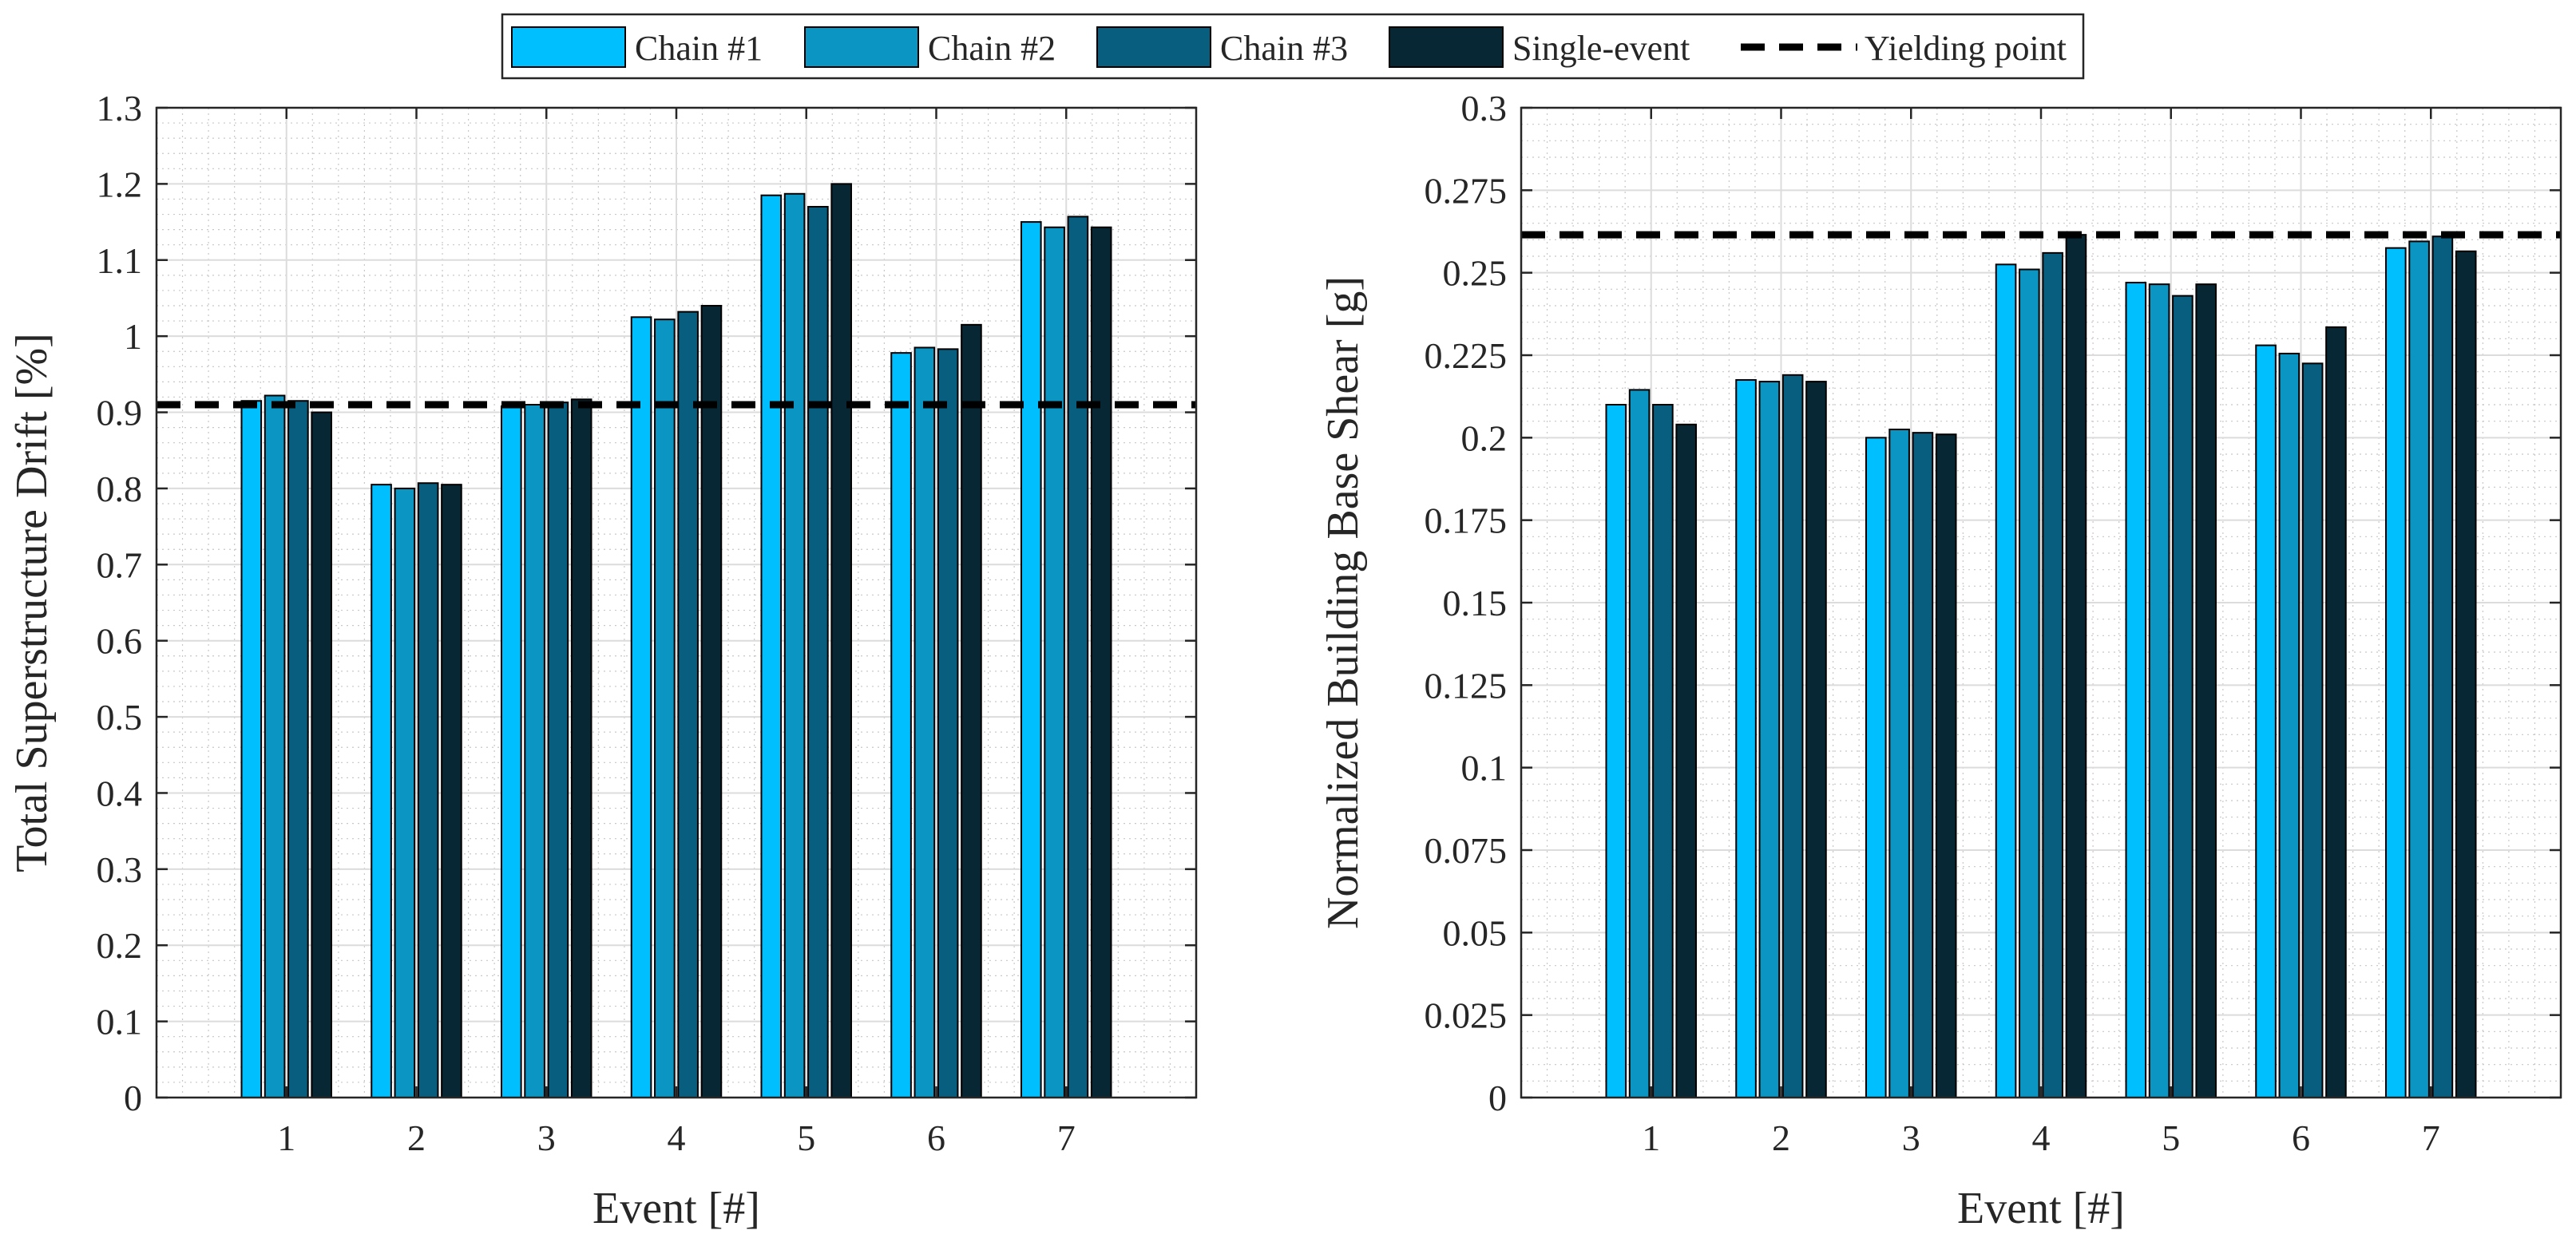 This screenshot has height=1250, width=2576. I want to click on y-tick-label: 0.025, so click(1466, 1015).